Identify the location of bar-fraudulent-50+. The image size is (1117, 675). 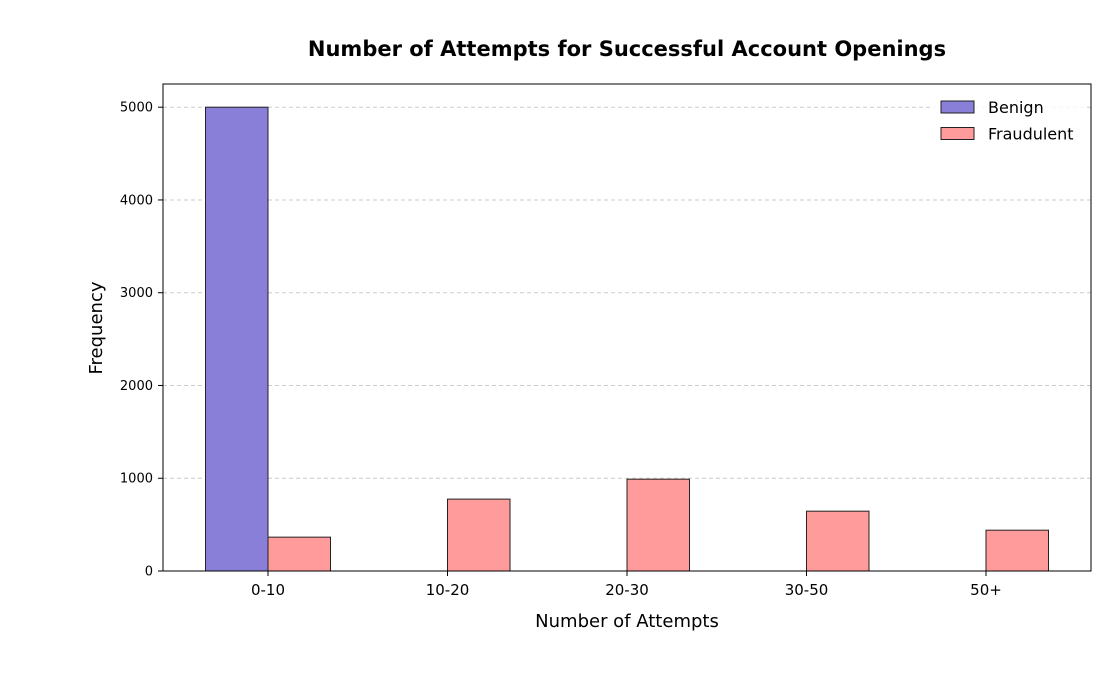
(1017, 550).